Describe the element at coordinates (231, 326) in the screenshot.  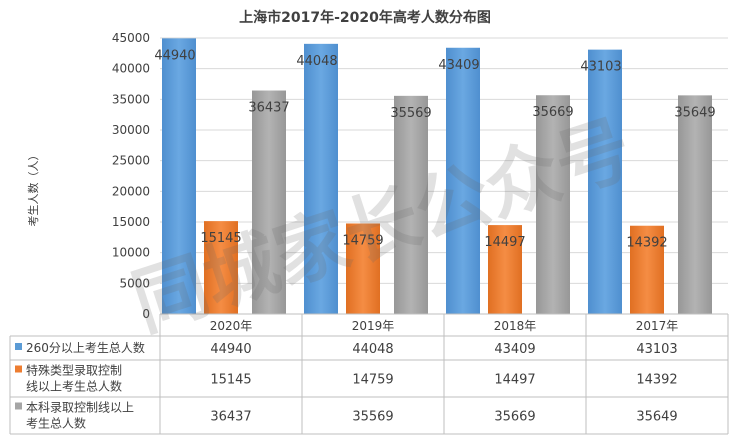
I see `x-tick-label: 2020年` at that location.